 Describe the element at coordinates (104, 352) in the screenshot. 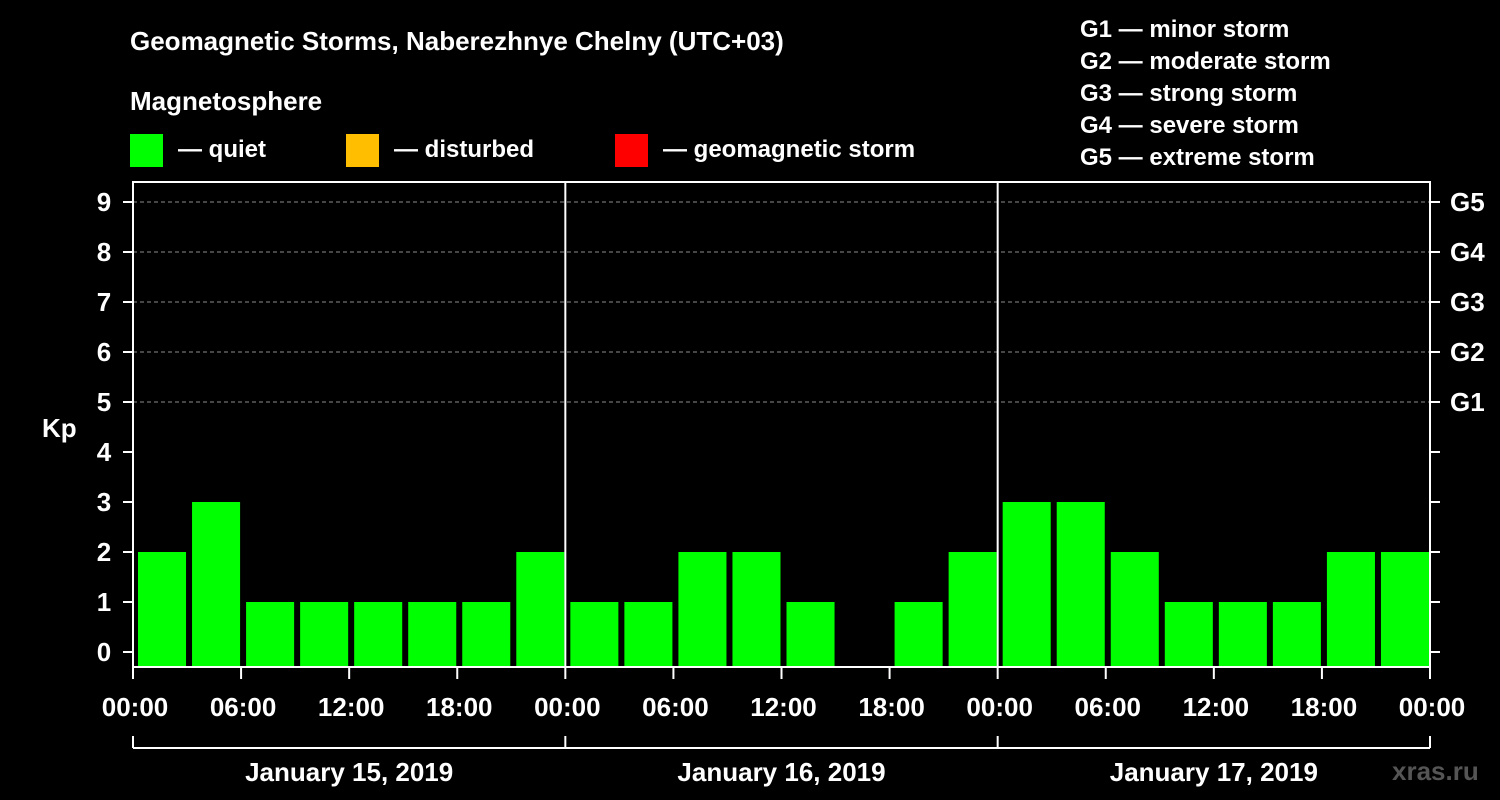

I see `y-tick-label: 6` at that location.